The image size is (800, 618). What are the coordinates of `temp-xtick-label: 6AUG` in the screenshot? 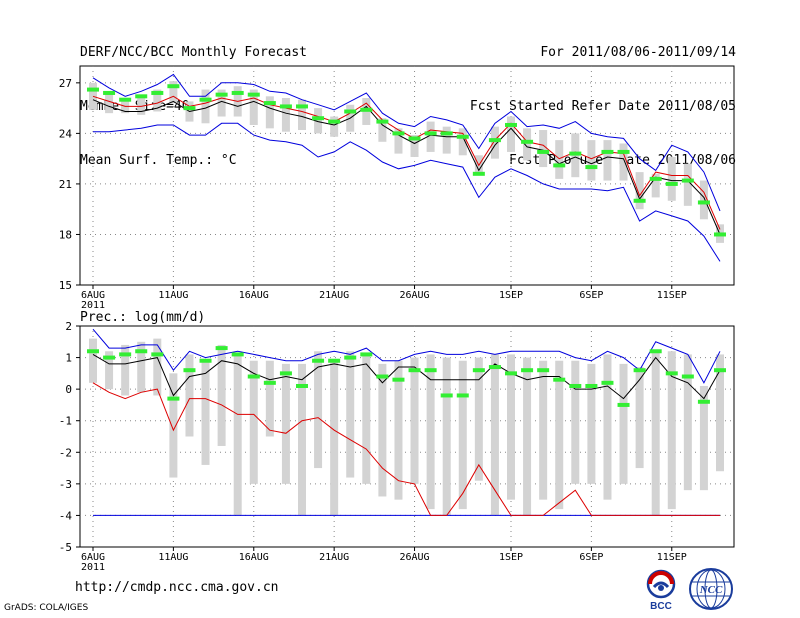 It's located at (93, 295).